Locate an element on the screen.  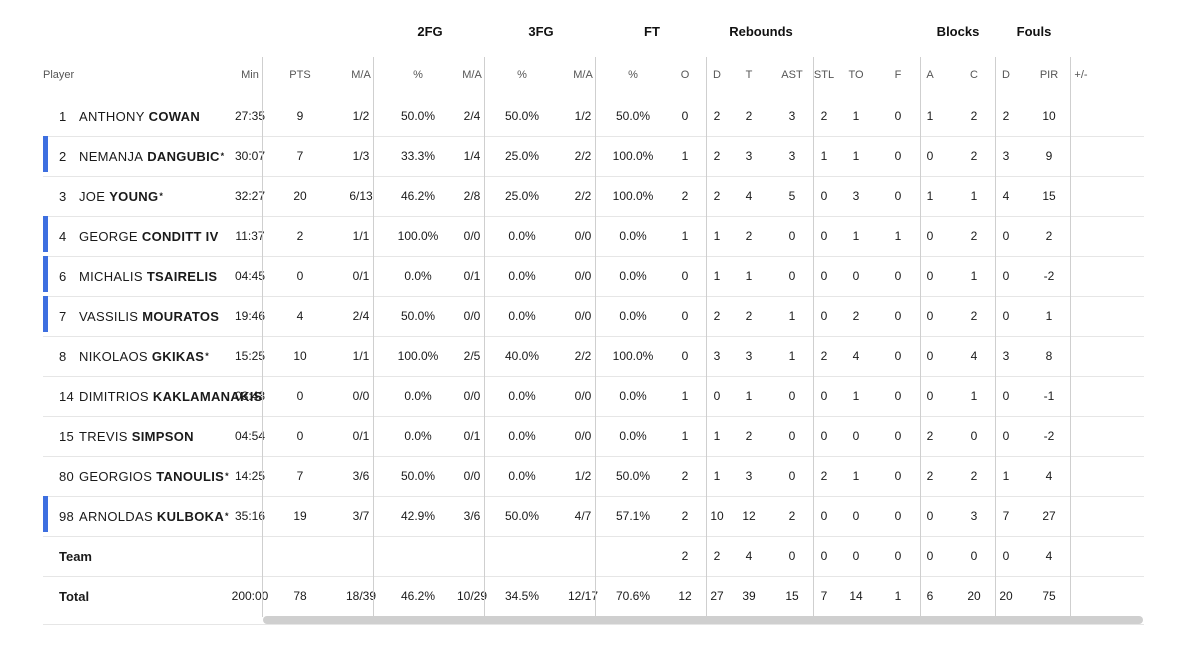
column-header: TO is located at coordinates (856, 75).